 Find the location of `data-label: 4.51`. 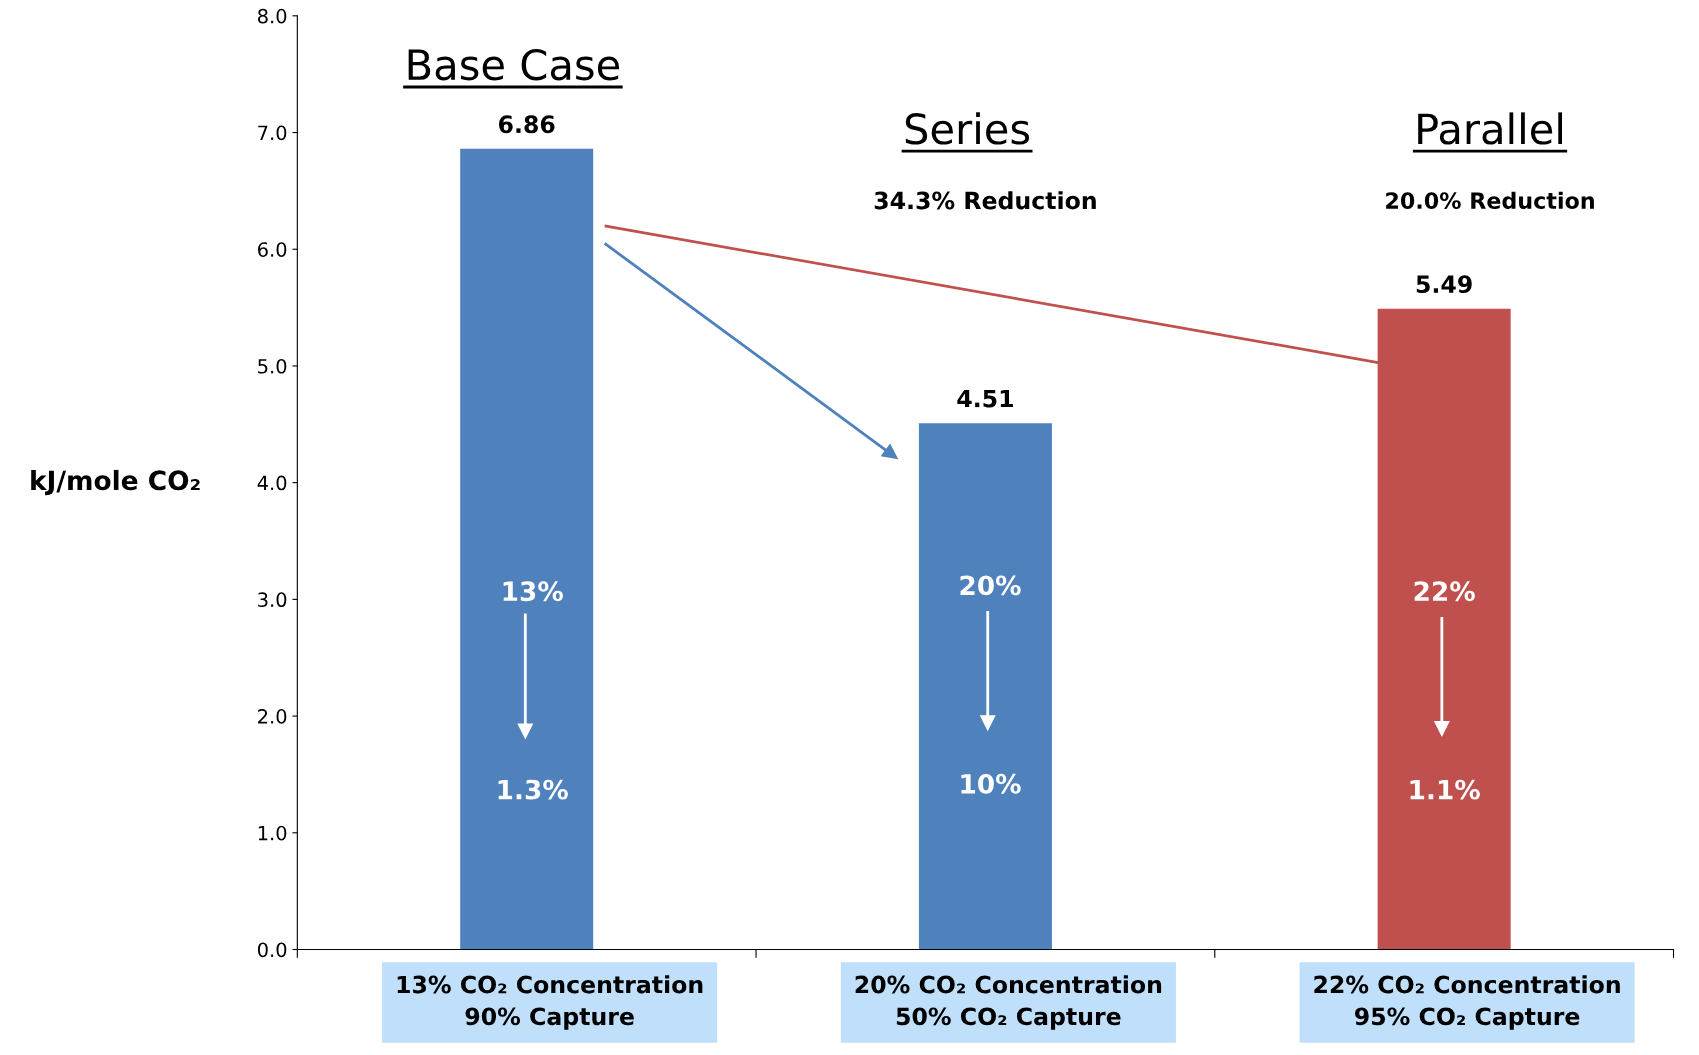

data-label: 4.51 is located at coordinates (985, 398).